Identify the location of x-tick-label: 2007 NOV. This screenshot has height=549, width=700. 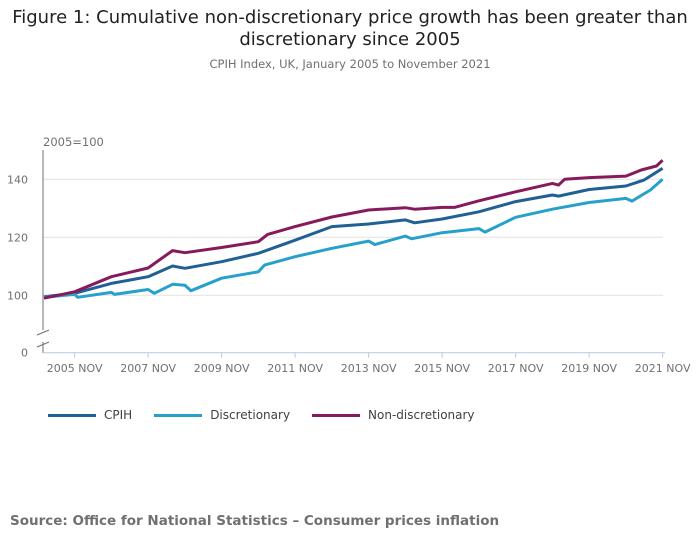
(148, 368).